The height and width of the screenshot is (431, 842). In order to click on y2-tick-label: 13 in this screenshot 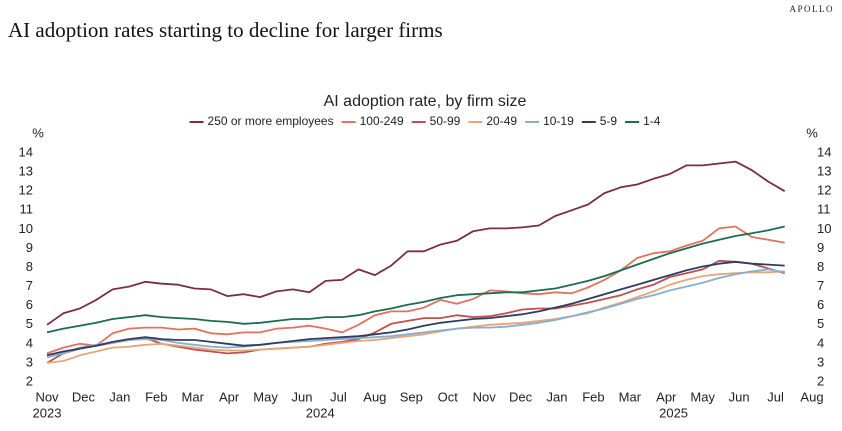, I will do `click(824, 171)`.